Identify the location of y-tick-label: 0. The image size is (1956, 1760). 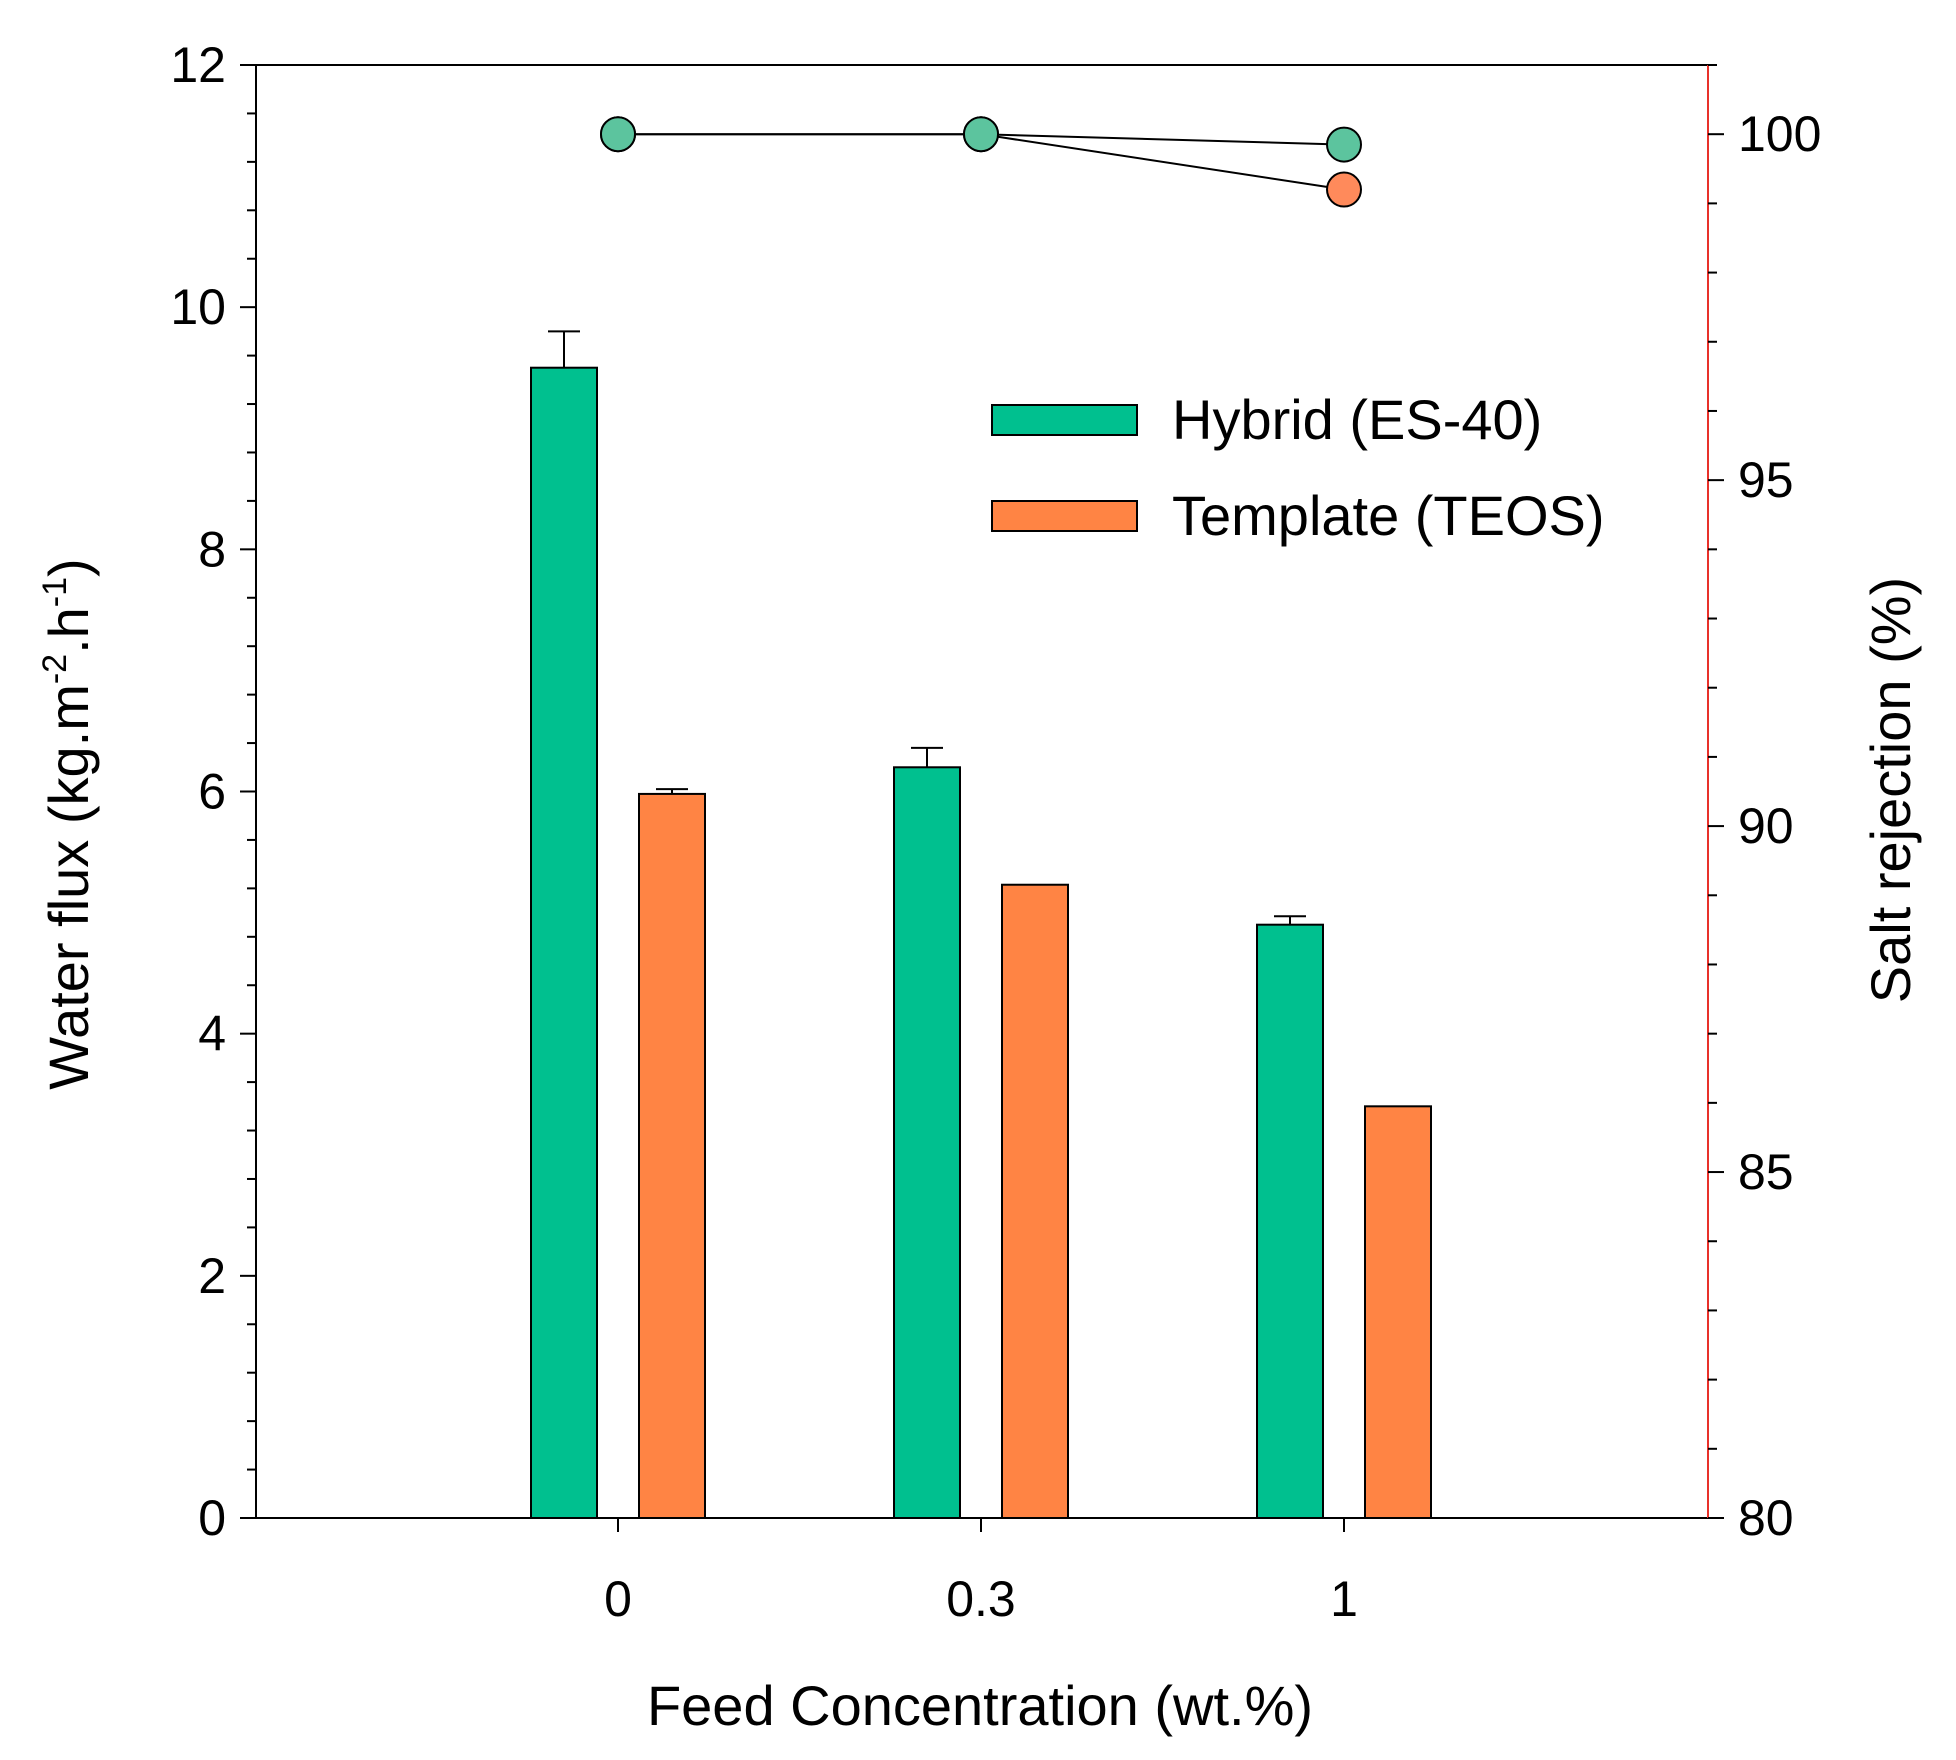
(212, 1518).